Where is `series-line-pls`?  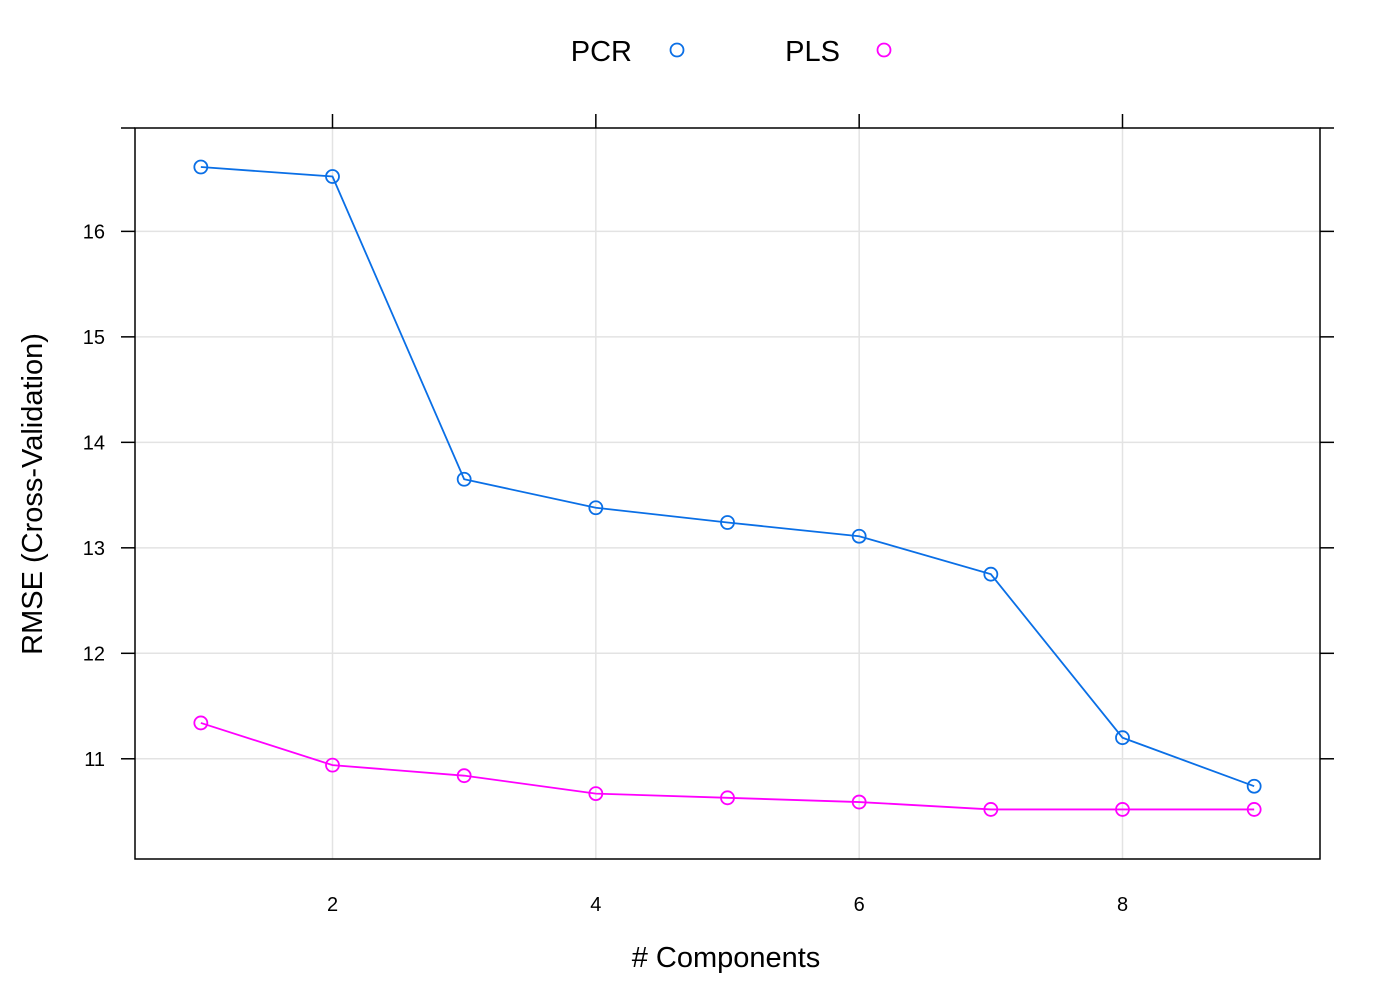
series-line-pls is located at coordinates (727, 766).